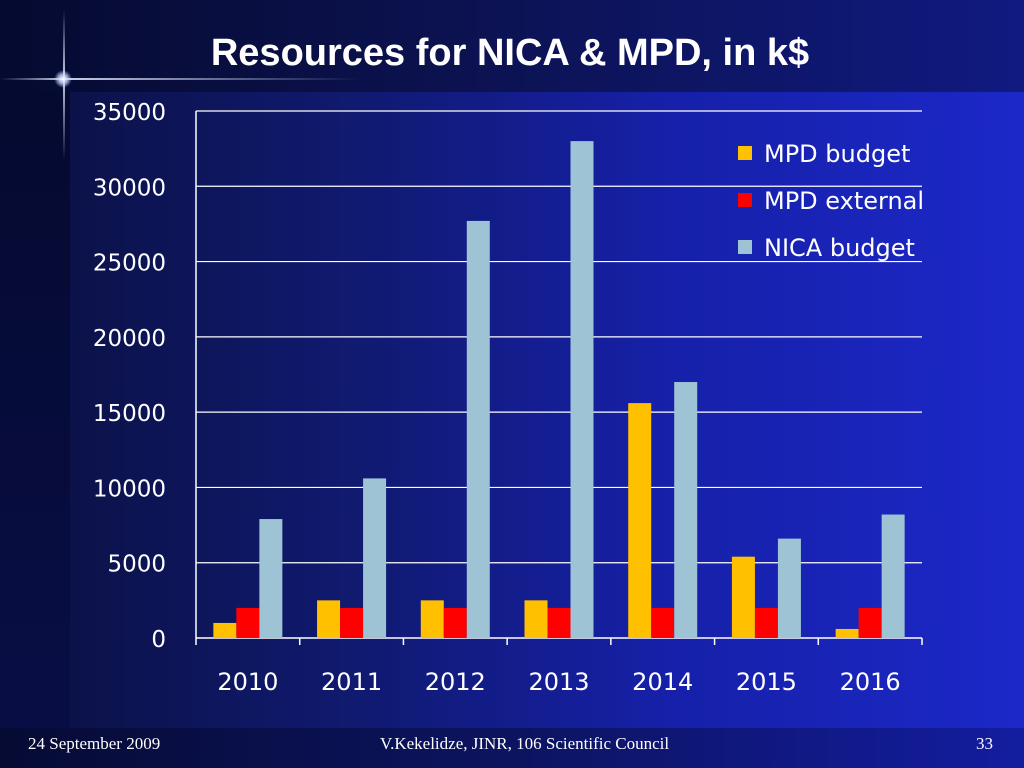  I want to click on bar-mpd-budget-2015, so click(743, 597).